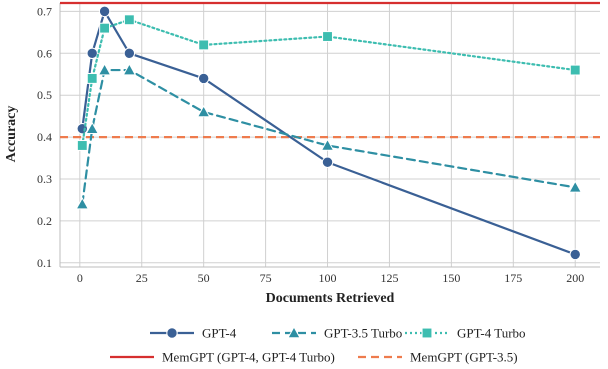 The width and height of the screenshot is (608, 369). What do you see at coordinates (44, 263) in the screenshot?
I see `y-tick-label: 0.1` at bounding box center [44, 263].